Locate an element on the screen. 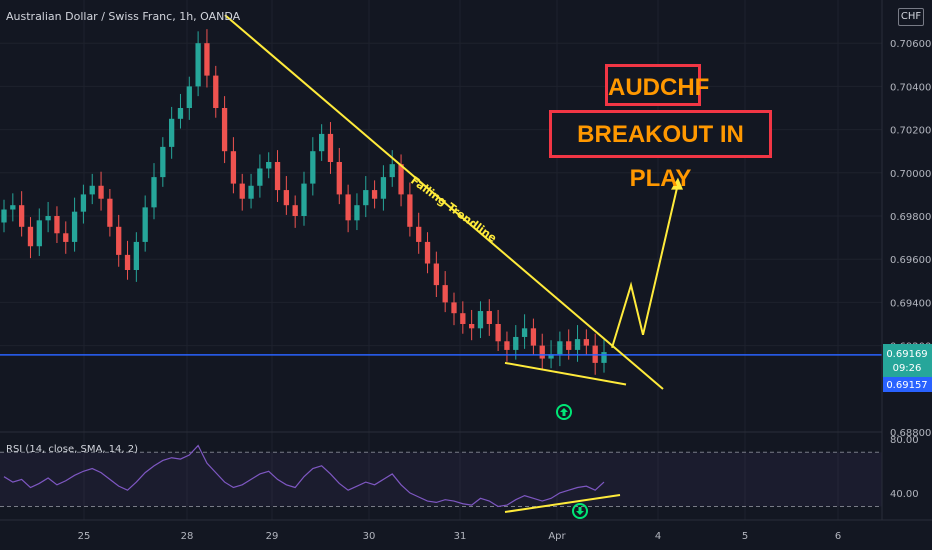  countdown-tag: 09:26 is located at coordinates (907, 368).